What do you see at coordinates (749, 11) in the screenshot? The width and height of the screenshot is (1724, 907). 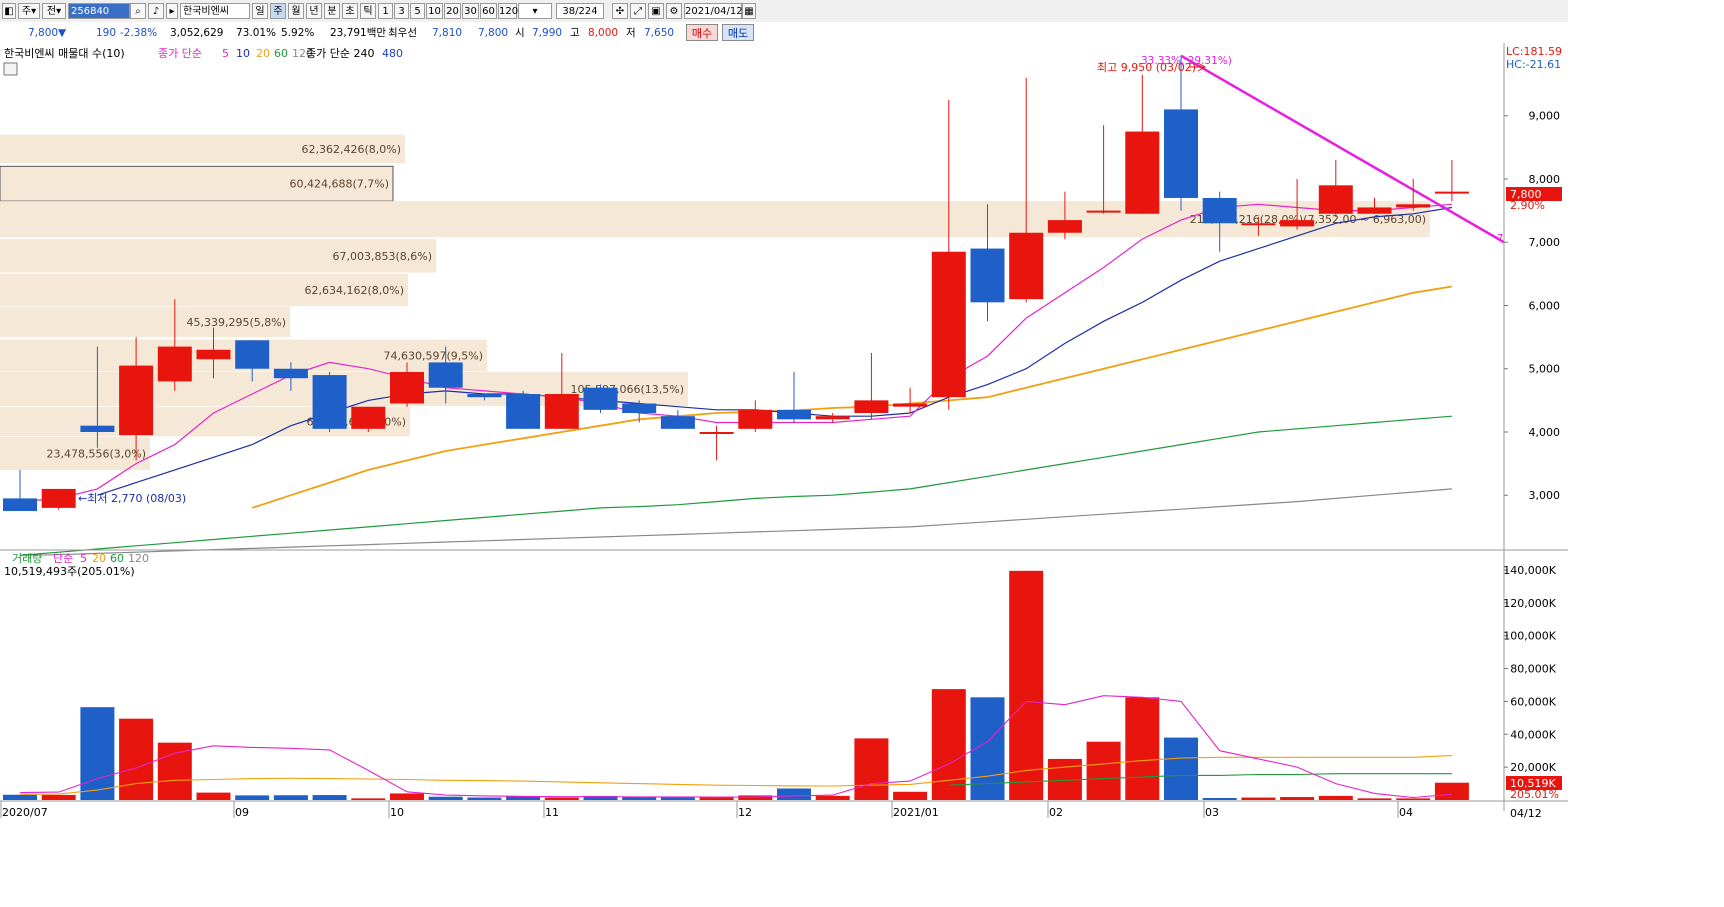 I see `calendar-icon: ▦` at bounding box center [749, 11].